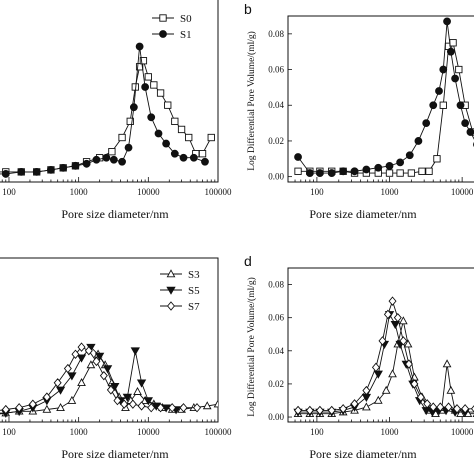 Image resolution: width=474 pixels, height=474 pixels. I want to click on legend-label: S1, so click(186, 35).